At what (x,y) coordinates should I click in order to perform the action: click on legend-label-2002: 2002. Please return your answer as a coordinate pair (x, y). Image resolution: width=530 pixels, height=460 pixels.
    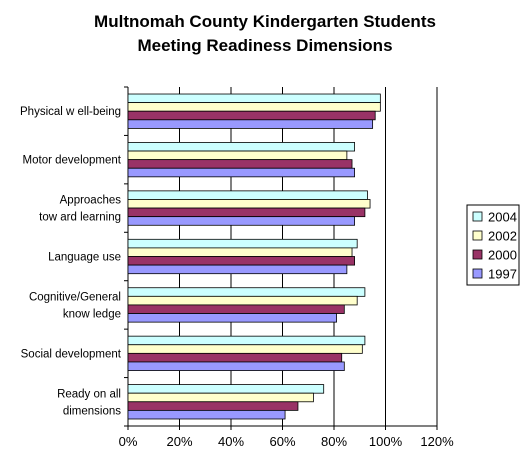
    Looking at the image, I should click on (502, 236).